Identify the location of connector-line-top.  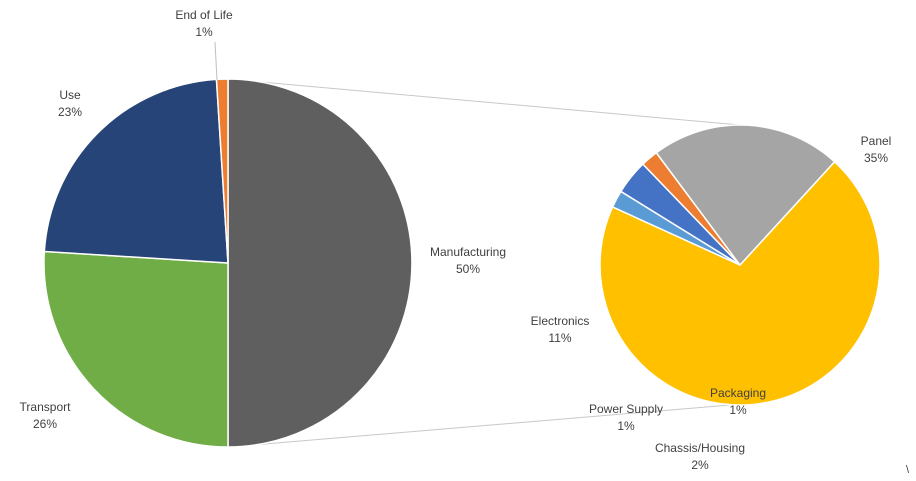
(484, 102).